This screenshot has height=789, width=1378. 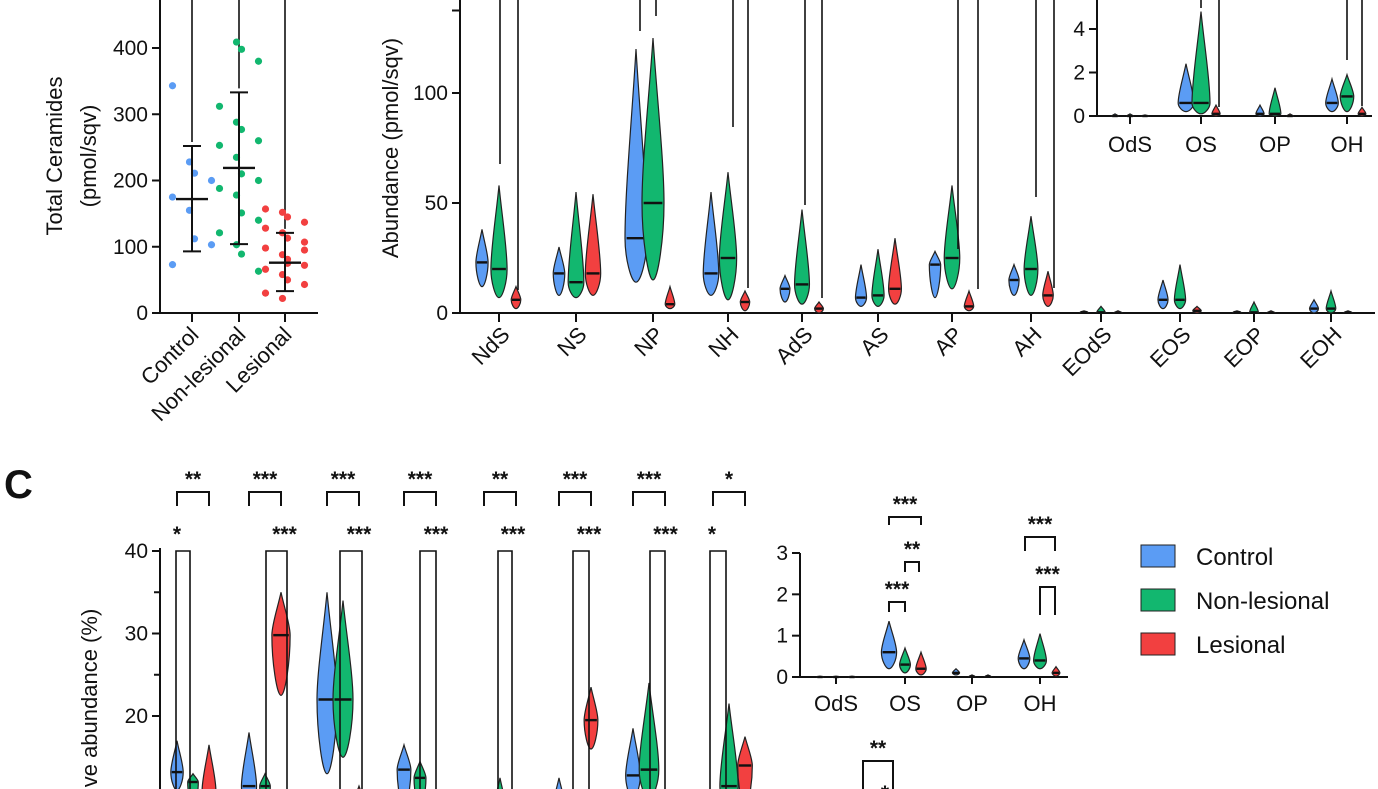 I want to click on relative-abundance-sig-upper-3-label: ***, so click(x=420, y=479).